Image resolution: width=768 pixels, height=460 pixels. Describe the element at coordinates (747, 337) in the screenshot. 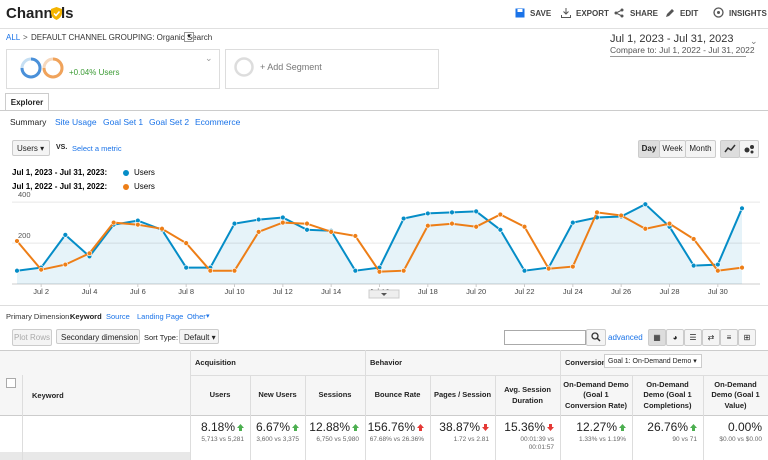

I see `view-pivot: ⊞` at that location.